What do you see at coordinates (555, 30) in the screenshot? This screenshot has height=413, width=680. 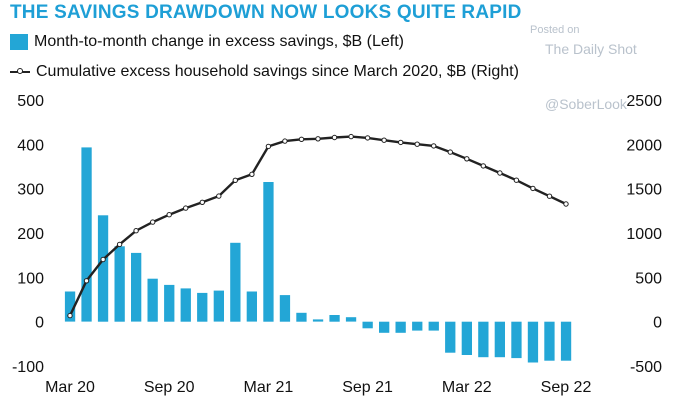 I see `watermark-posted-on: Posted on` at bounding box center [555, 30].